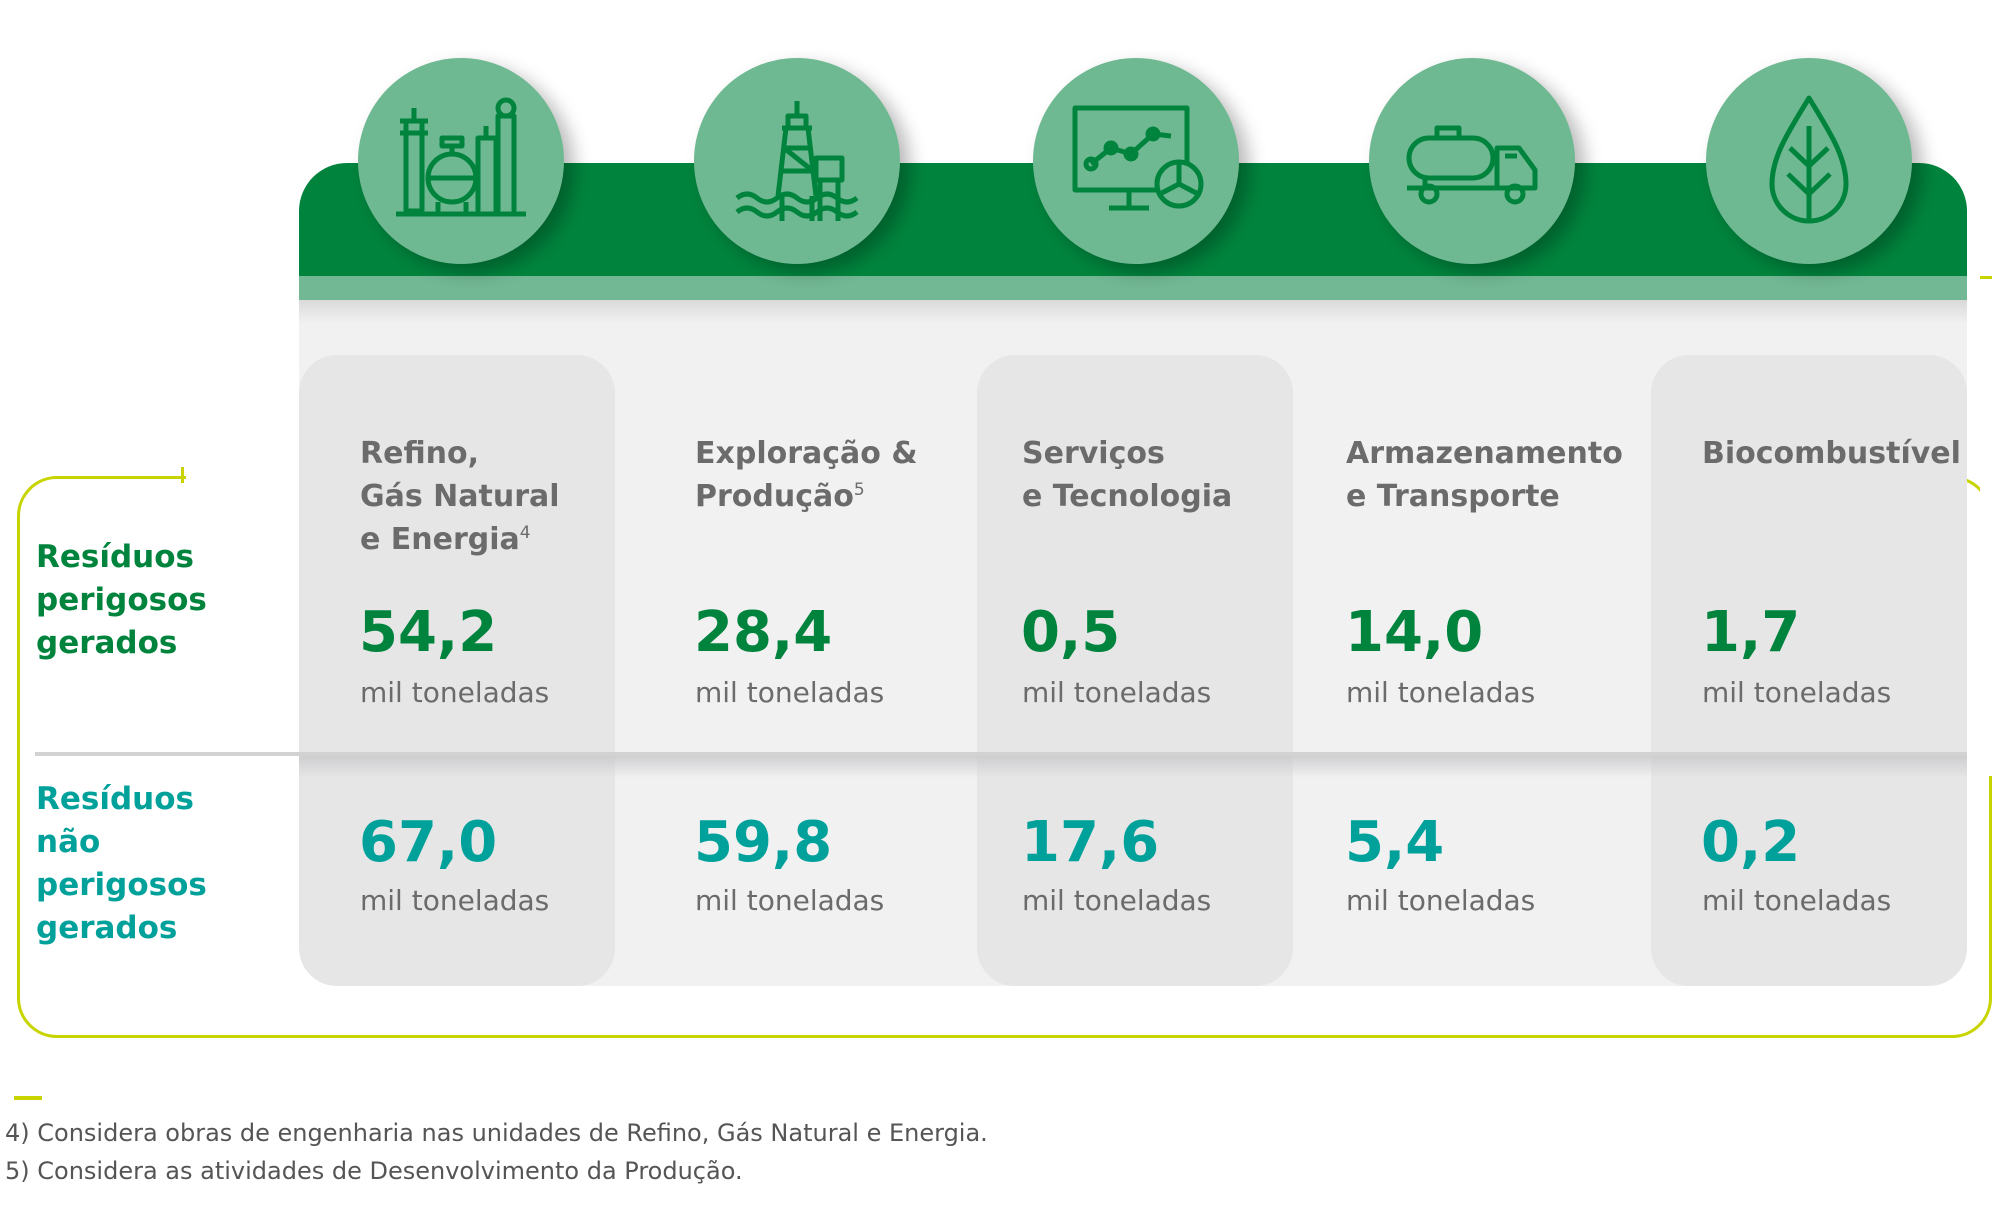 Image resolution: width=2000 pixels, height=1211 pixels. Describe the element at coordinates (182, 475) in the screenshot. I see `frame-tick-left` at that location.